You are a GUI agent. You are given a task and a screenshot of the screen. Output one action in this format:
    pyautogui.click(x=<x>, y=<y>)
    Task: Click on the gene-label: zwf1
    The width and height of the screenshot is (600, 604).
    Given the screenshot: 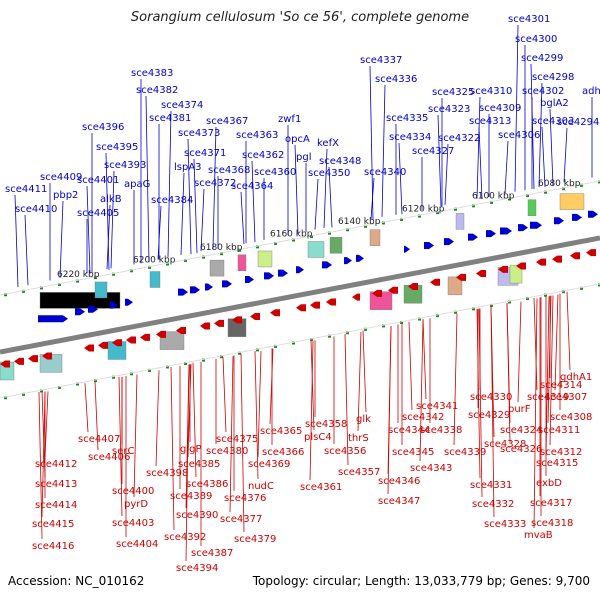 What is the action you would take?
    pyautogui.click(x=289, y=119)
    